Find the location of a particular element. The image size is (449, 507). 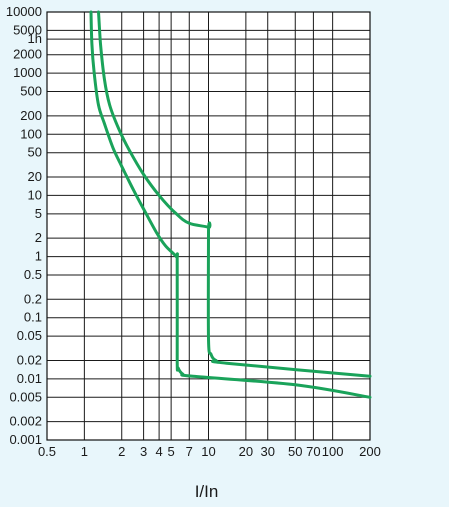

x-tick-label: 100 is located at coordinates (333, 451).